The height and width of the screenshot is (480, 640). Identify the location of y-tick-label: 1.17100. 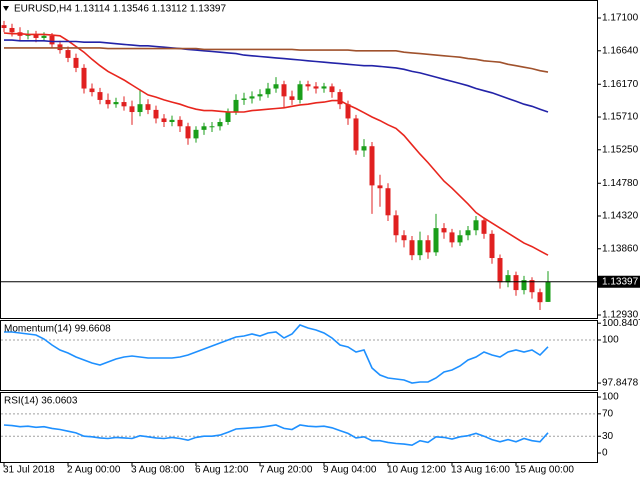
(620, 18).